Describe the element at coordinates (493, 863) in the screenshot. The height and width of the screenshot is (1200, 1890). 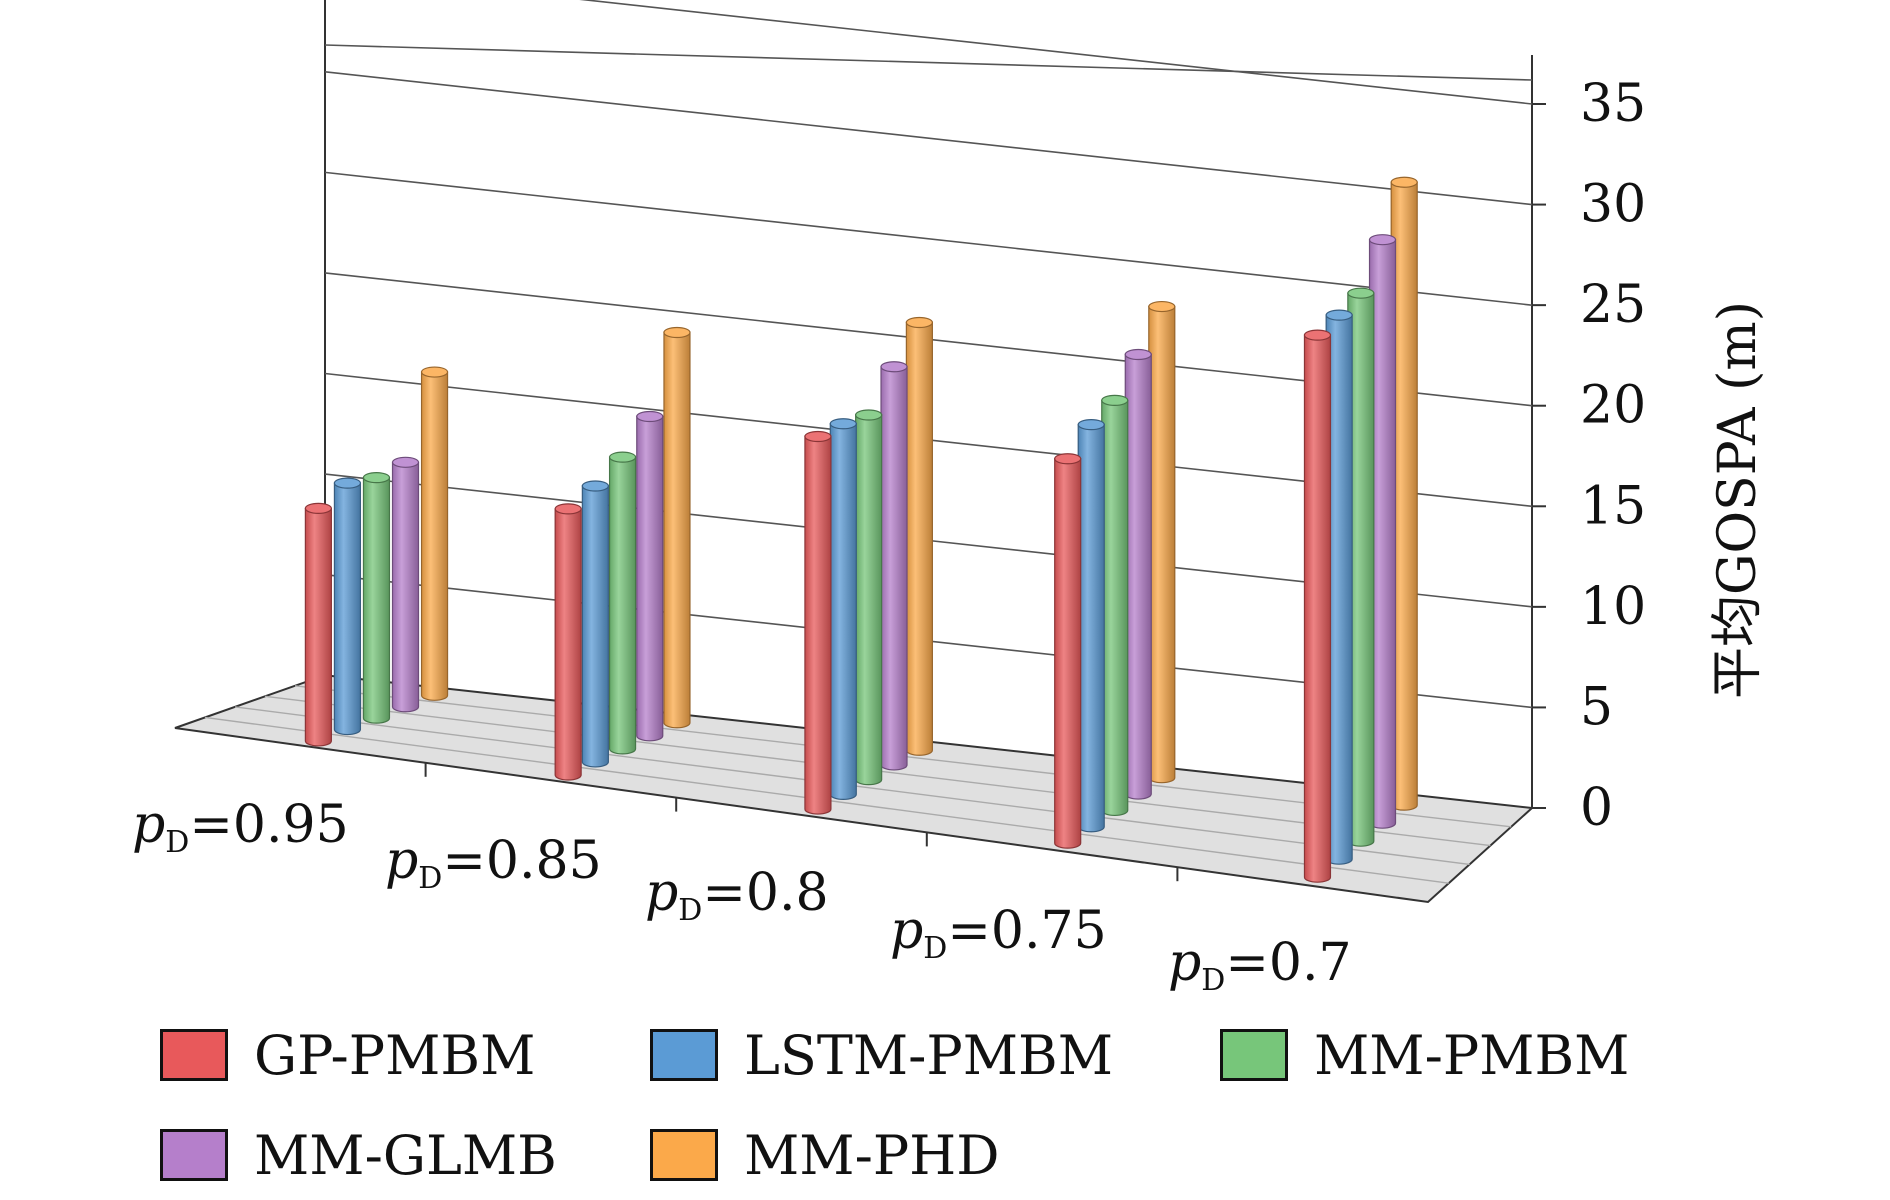
I see `x-category-label: pD=0.85` at that location.